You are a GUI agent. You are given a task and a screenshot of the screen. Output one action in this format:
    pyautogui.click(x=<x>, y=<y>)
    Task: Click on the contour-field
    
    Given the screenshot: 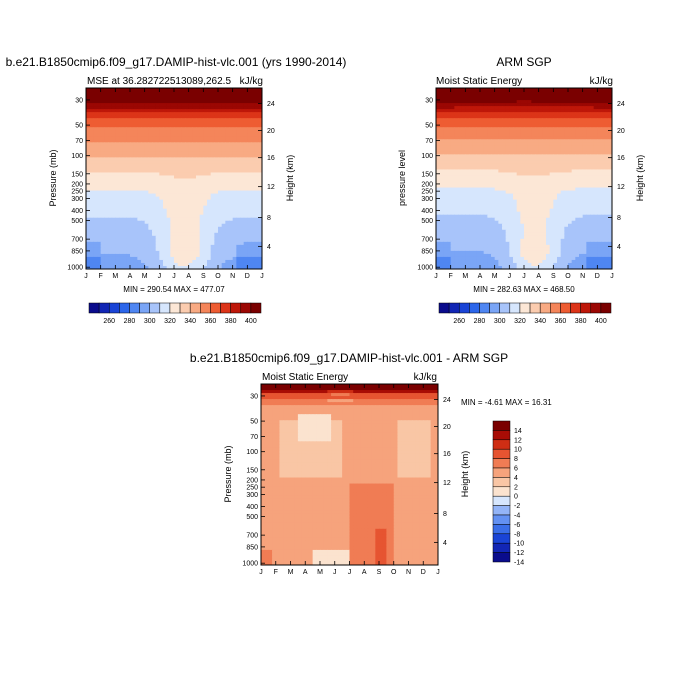 What is the action you would take?
    pyautogui.click(x=174, y=178)
    